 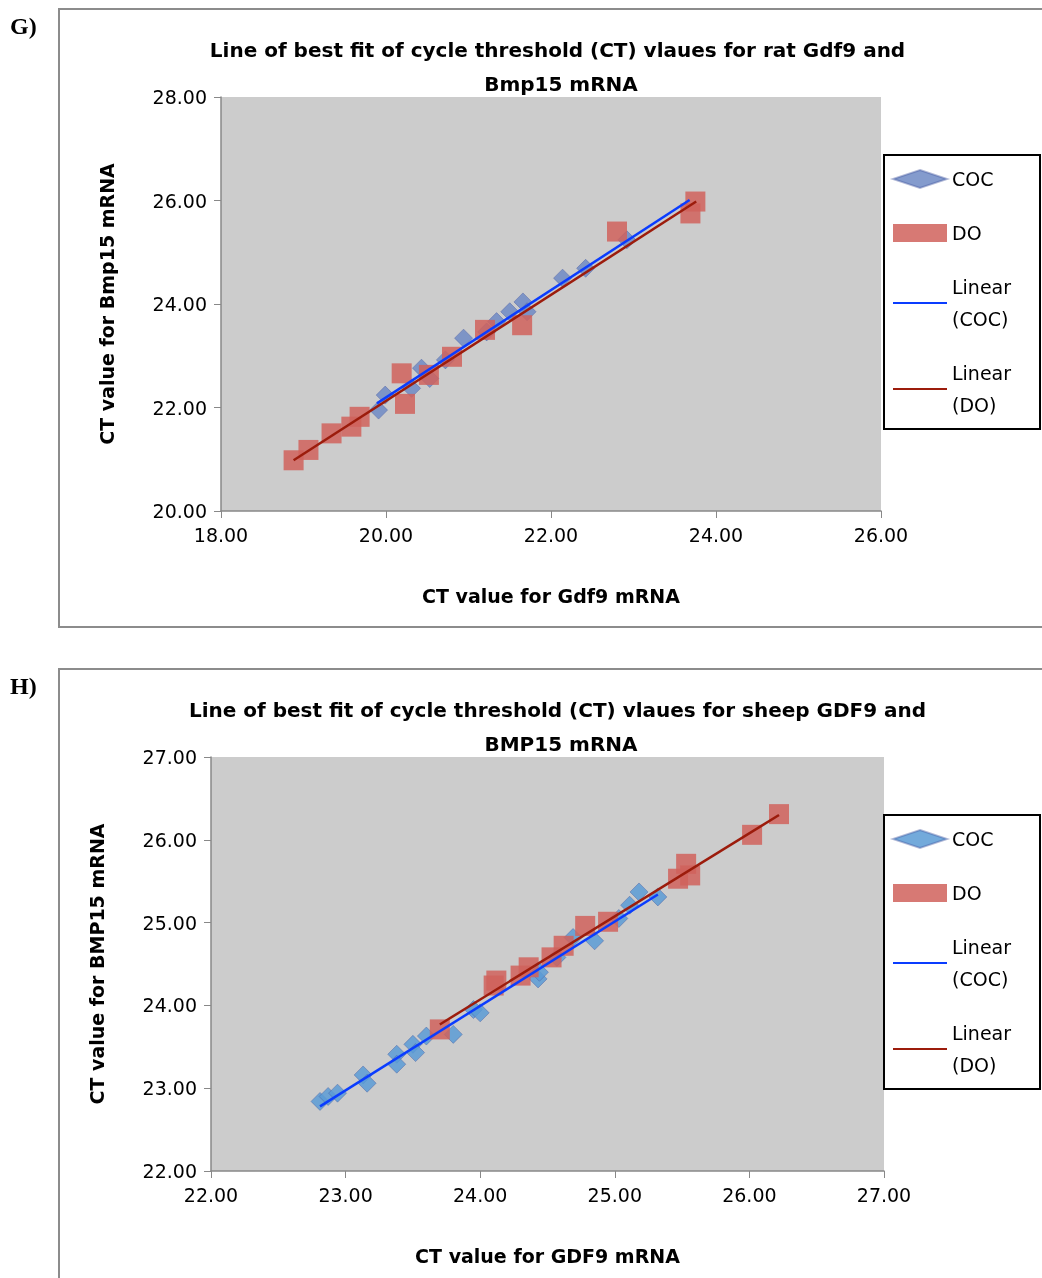 What do you see at coordinates (386, 534) in the screenshot?
I see `x-tick-label: 20.00` at bounding box center [386, 534].